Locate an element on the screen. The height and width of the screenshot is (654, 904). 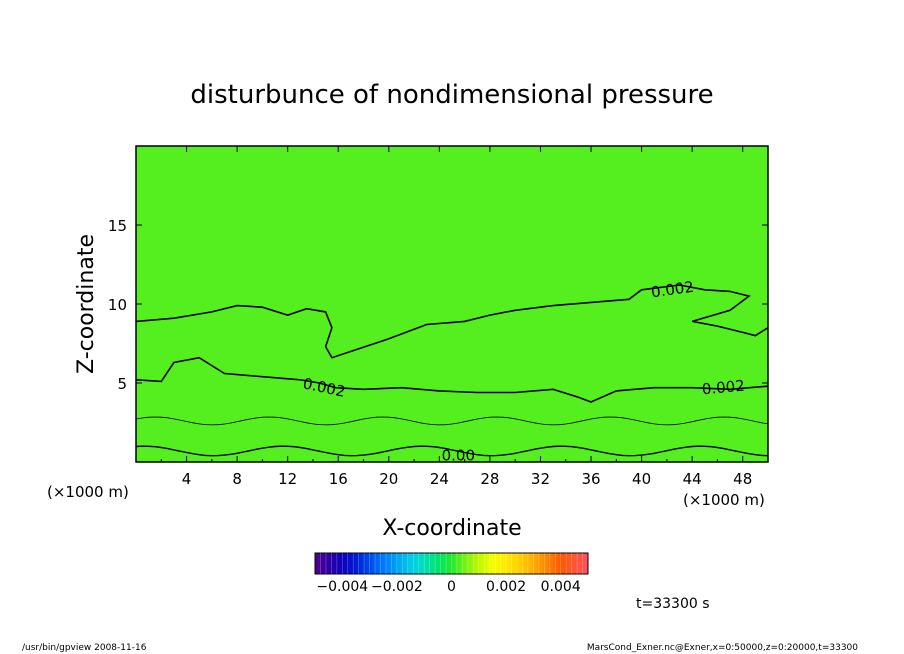
x-tick-label: 44 is located at coordinates (692, 479).